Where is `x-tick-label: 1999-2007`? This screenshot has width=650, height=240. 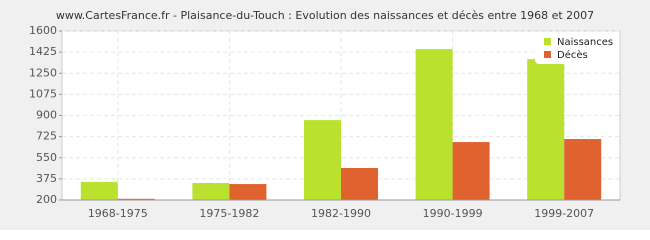
x-tick-label: 1999-2007 is located at coordinates (564, 213).